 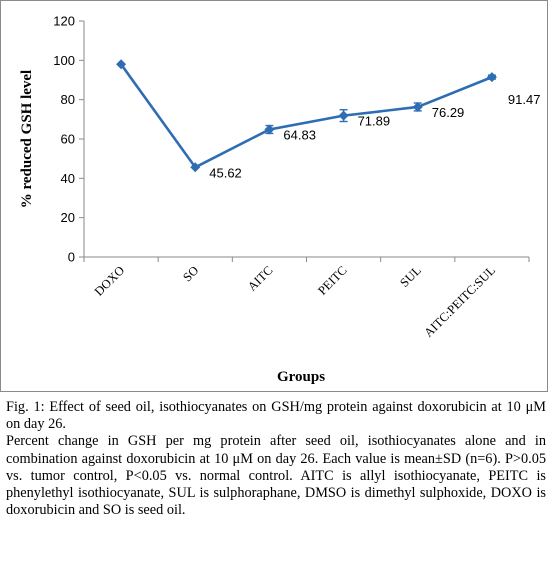 I want to click on y-tick-label: 60, so click(x=68, y=139).